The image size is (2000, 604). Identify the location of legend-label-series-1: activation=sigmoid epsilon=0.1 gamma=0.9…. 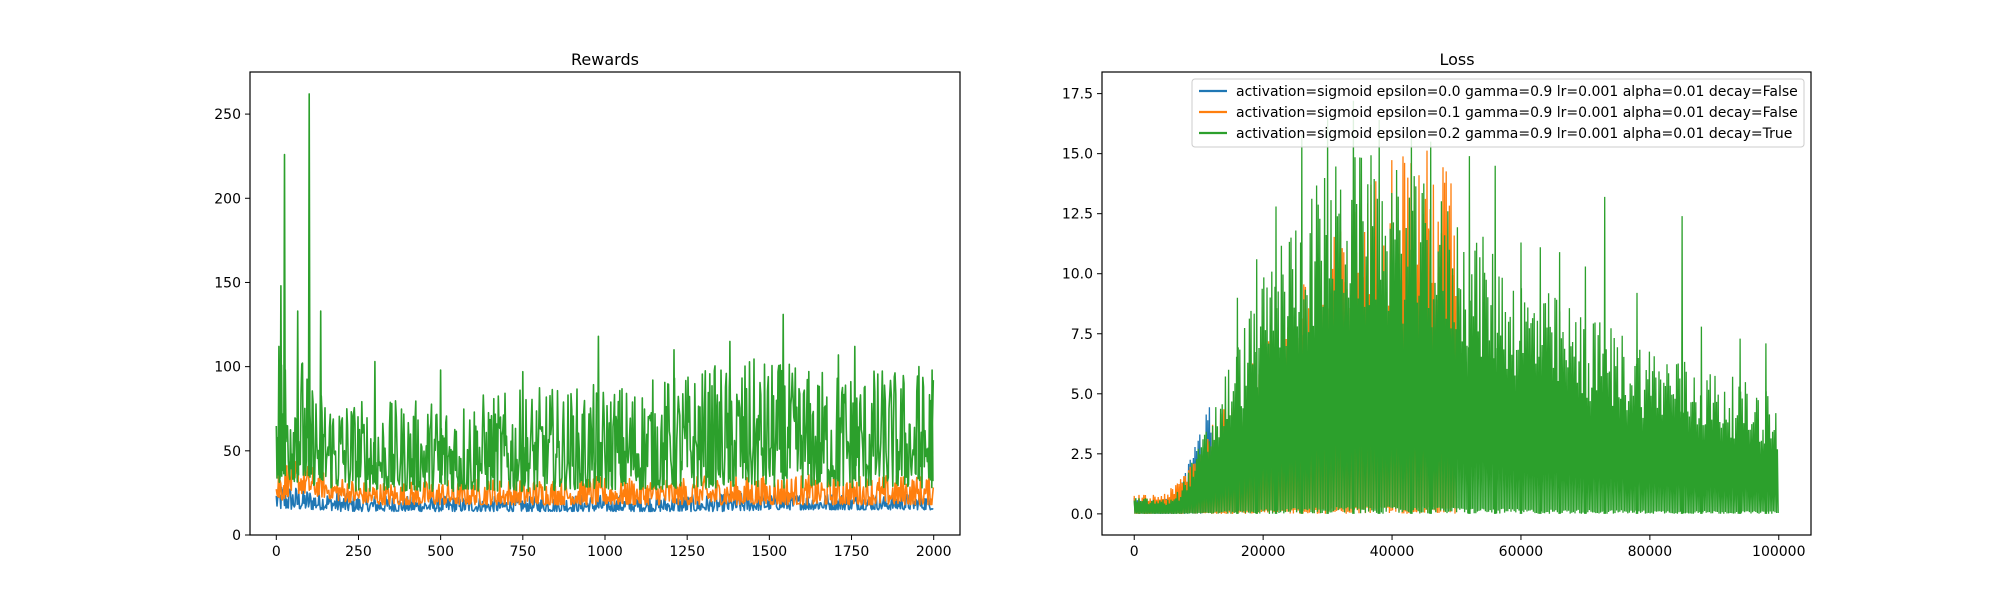
(1517, 113).